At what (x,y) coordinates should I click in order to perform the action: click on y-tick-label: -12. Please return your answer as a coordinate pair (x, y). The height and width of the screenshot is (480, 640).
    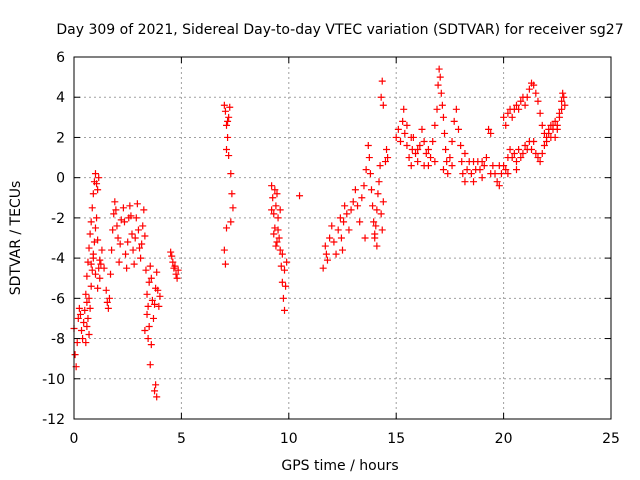
    Looking at the image, I should click on (53, 420).